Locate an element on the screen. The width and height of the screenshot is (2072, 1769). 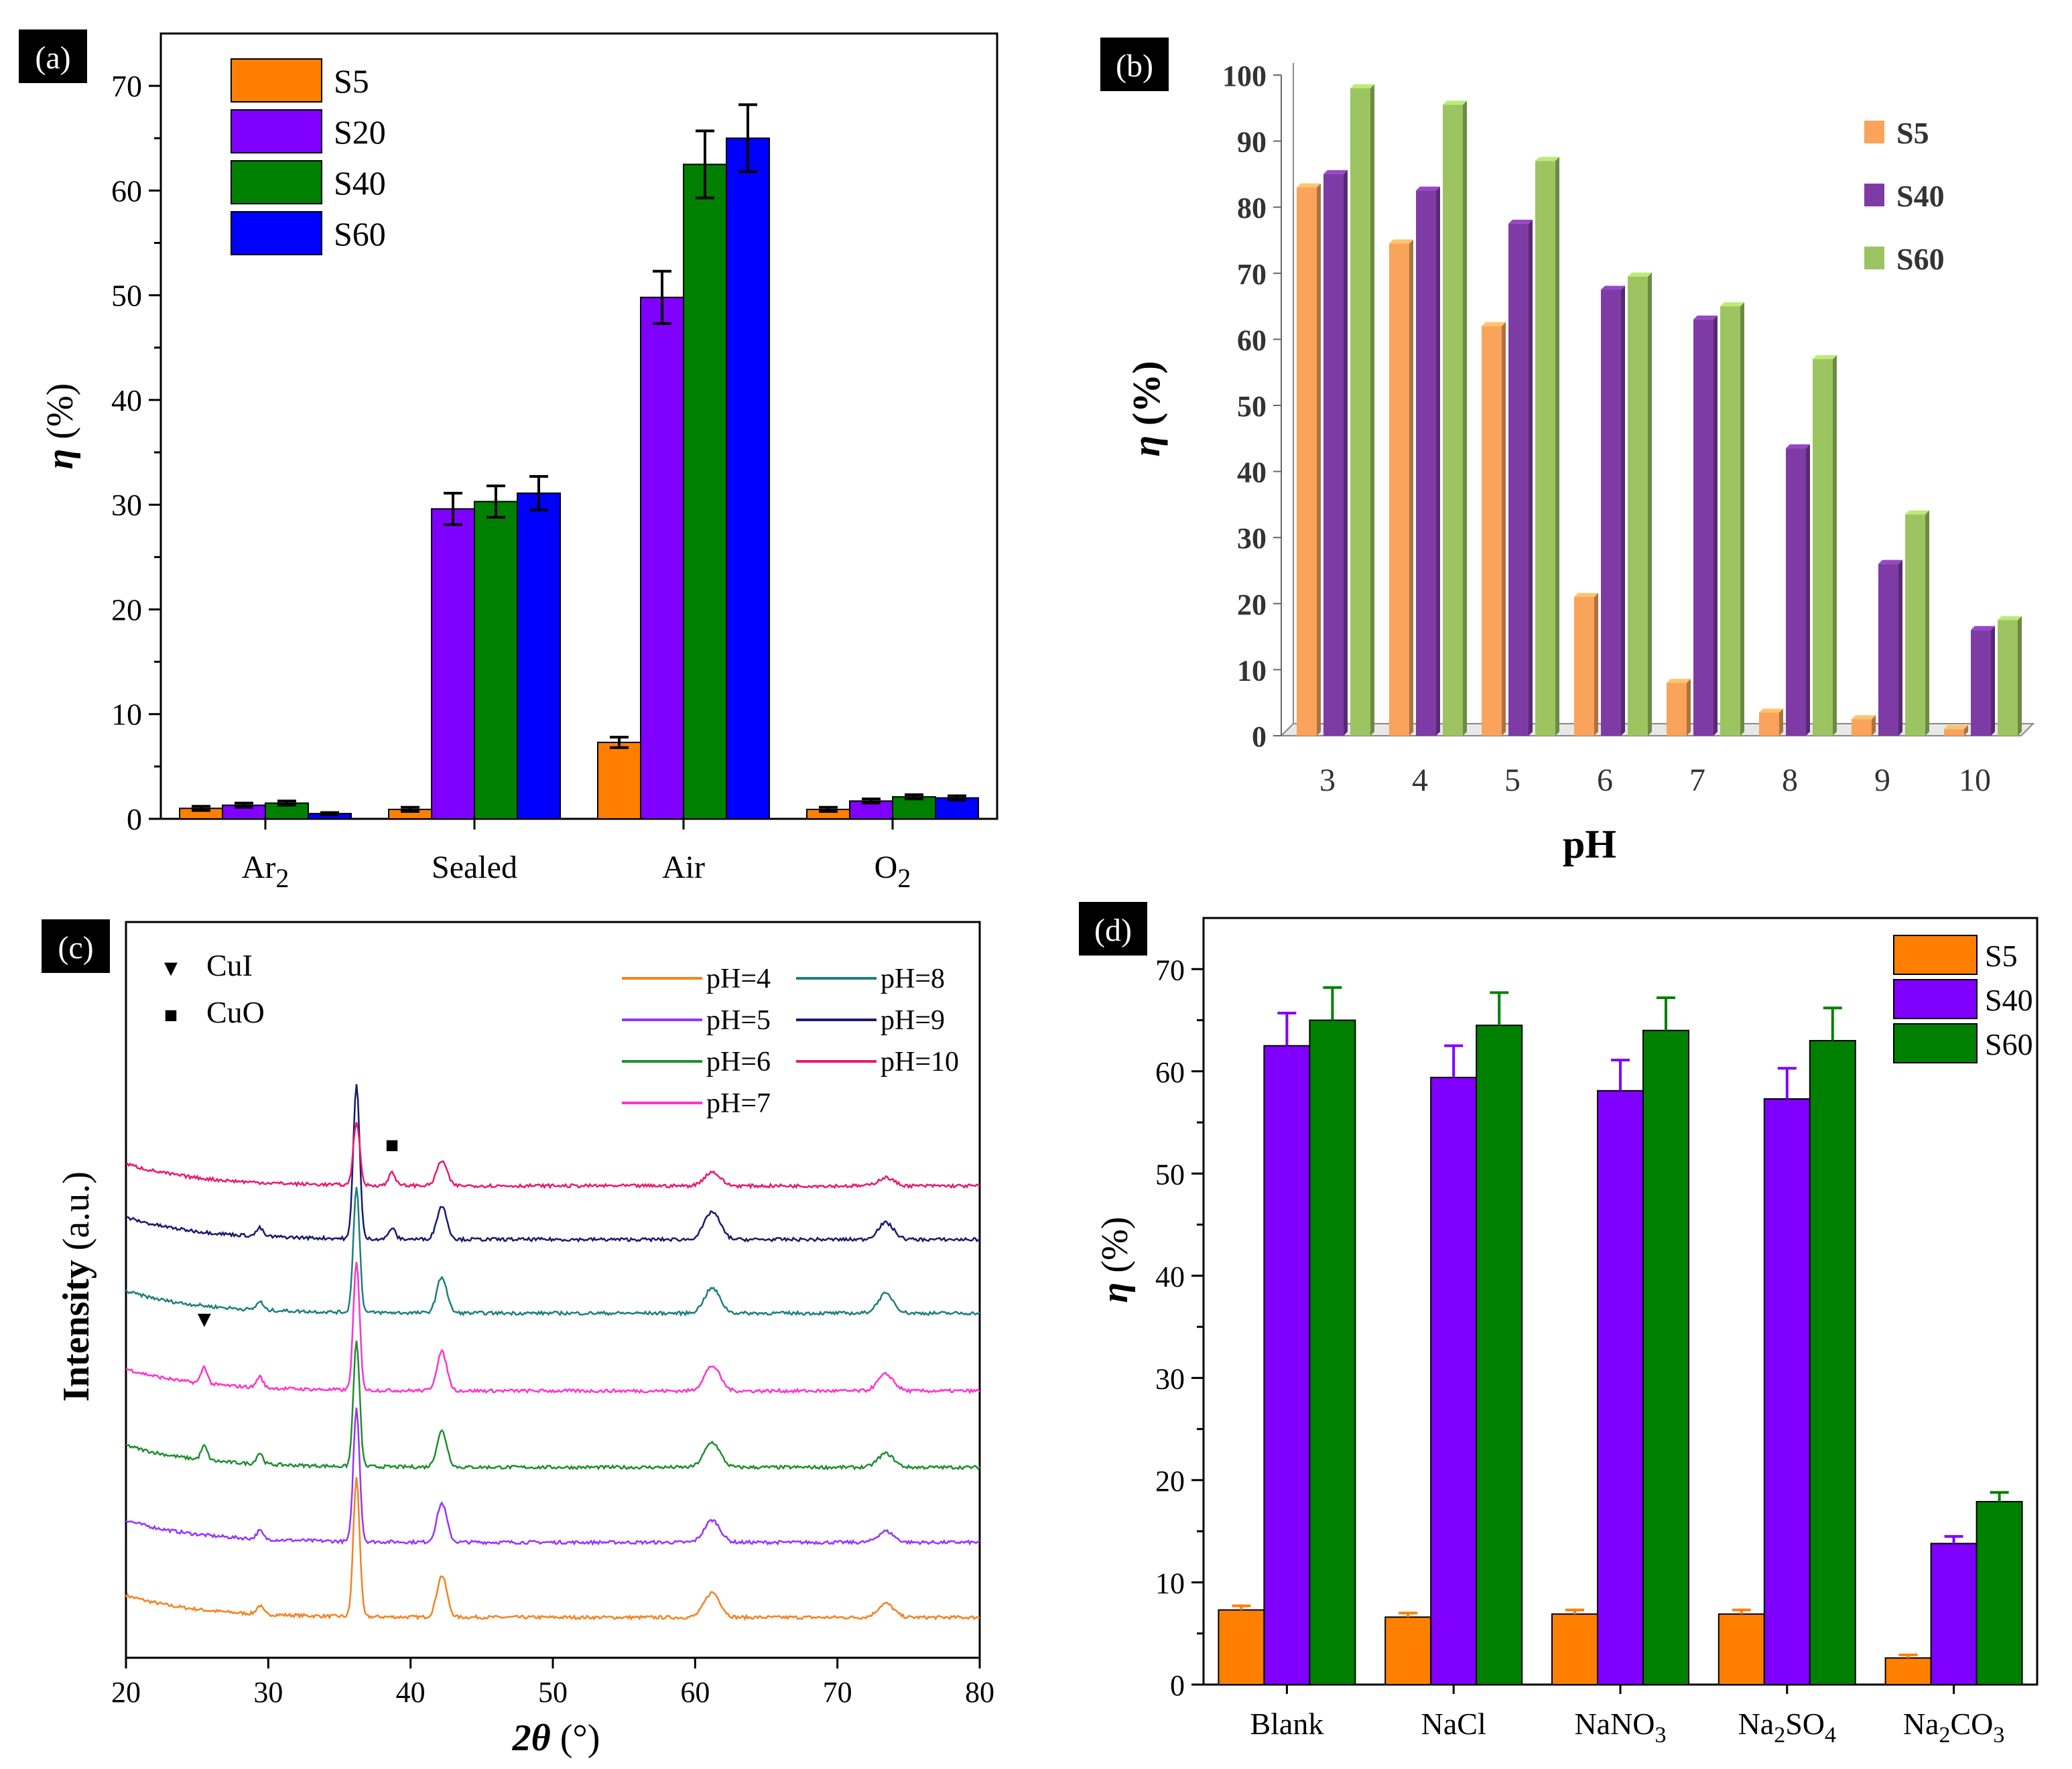
panel-label: (b) is located at coordinates (1134, 66).